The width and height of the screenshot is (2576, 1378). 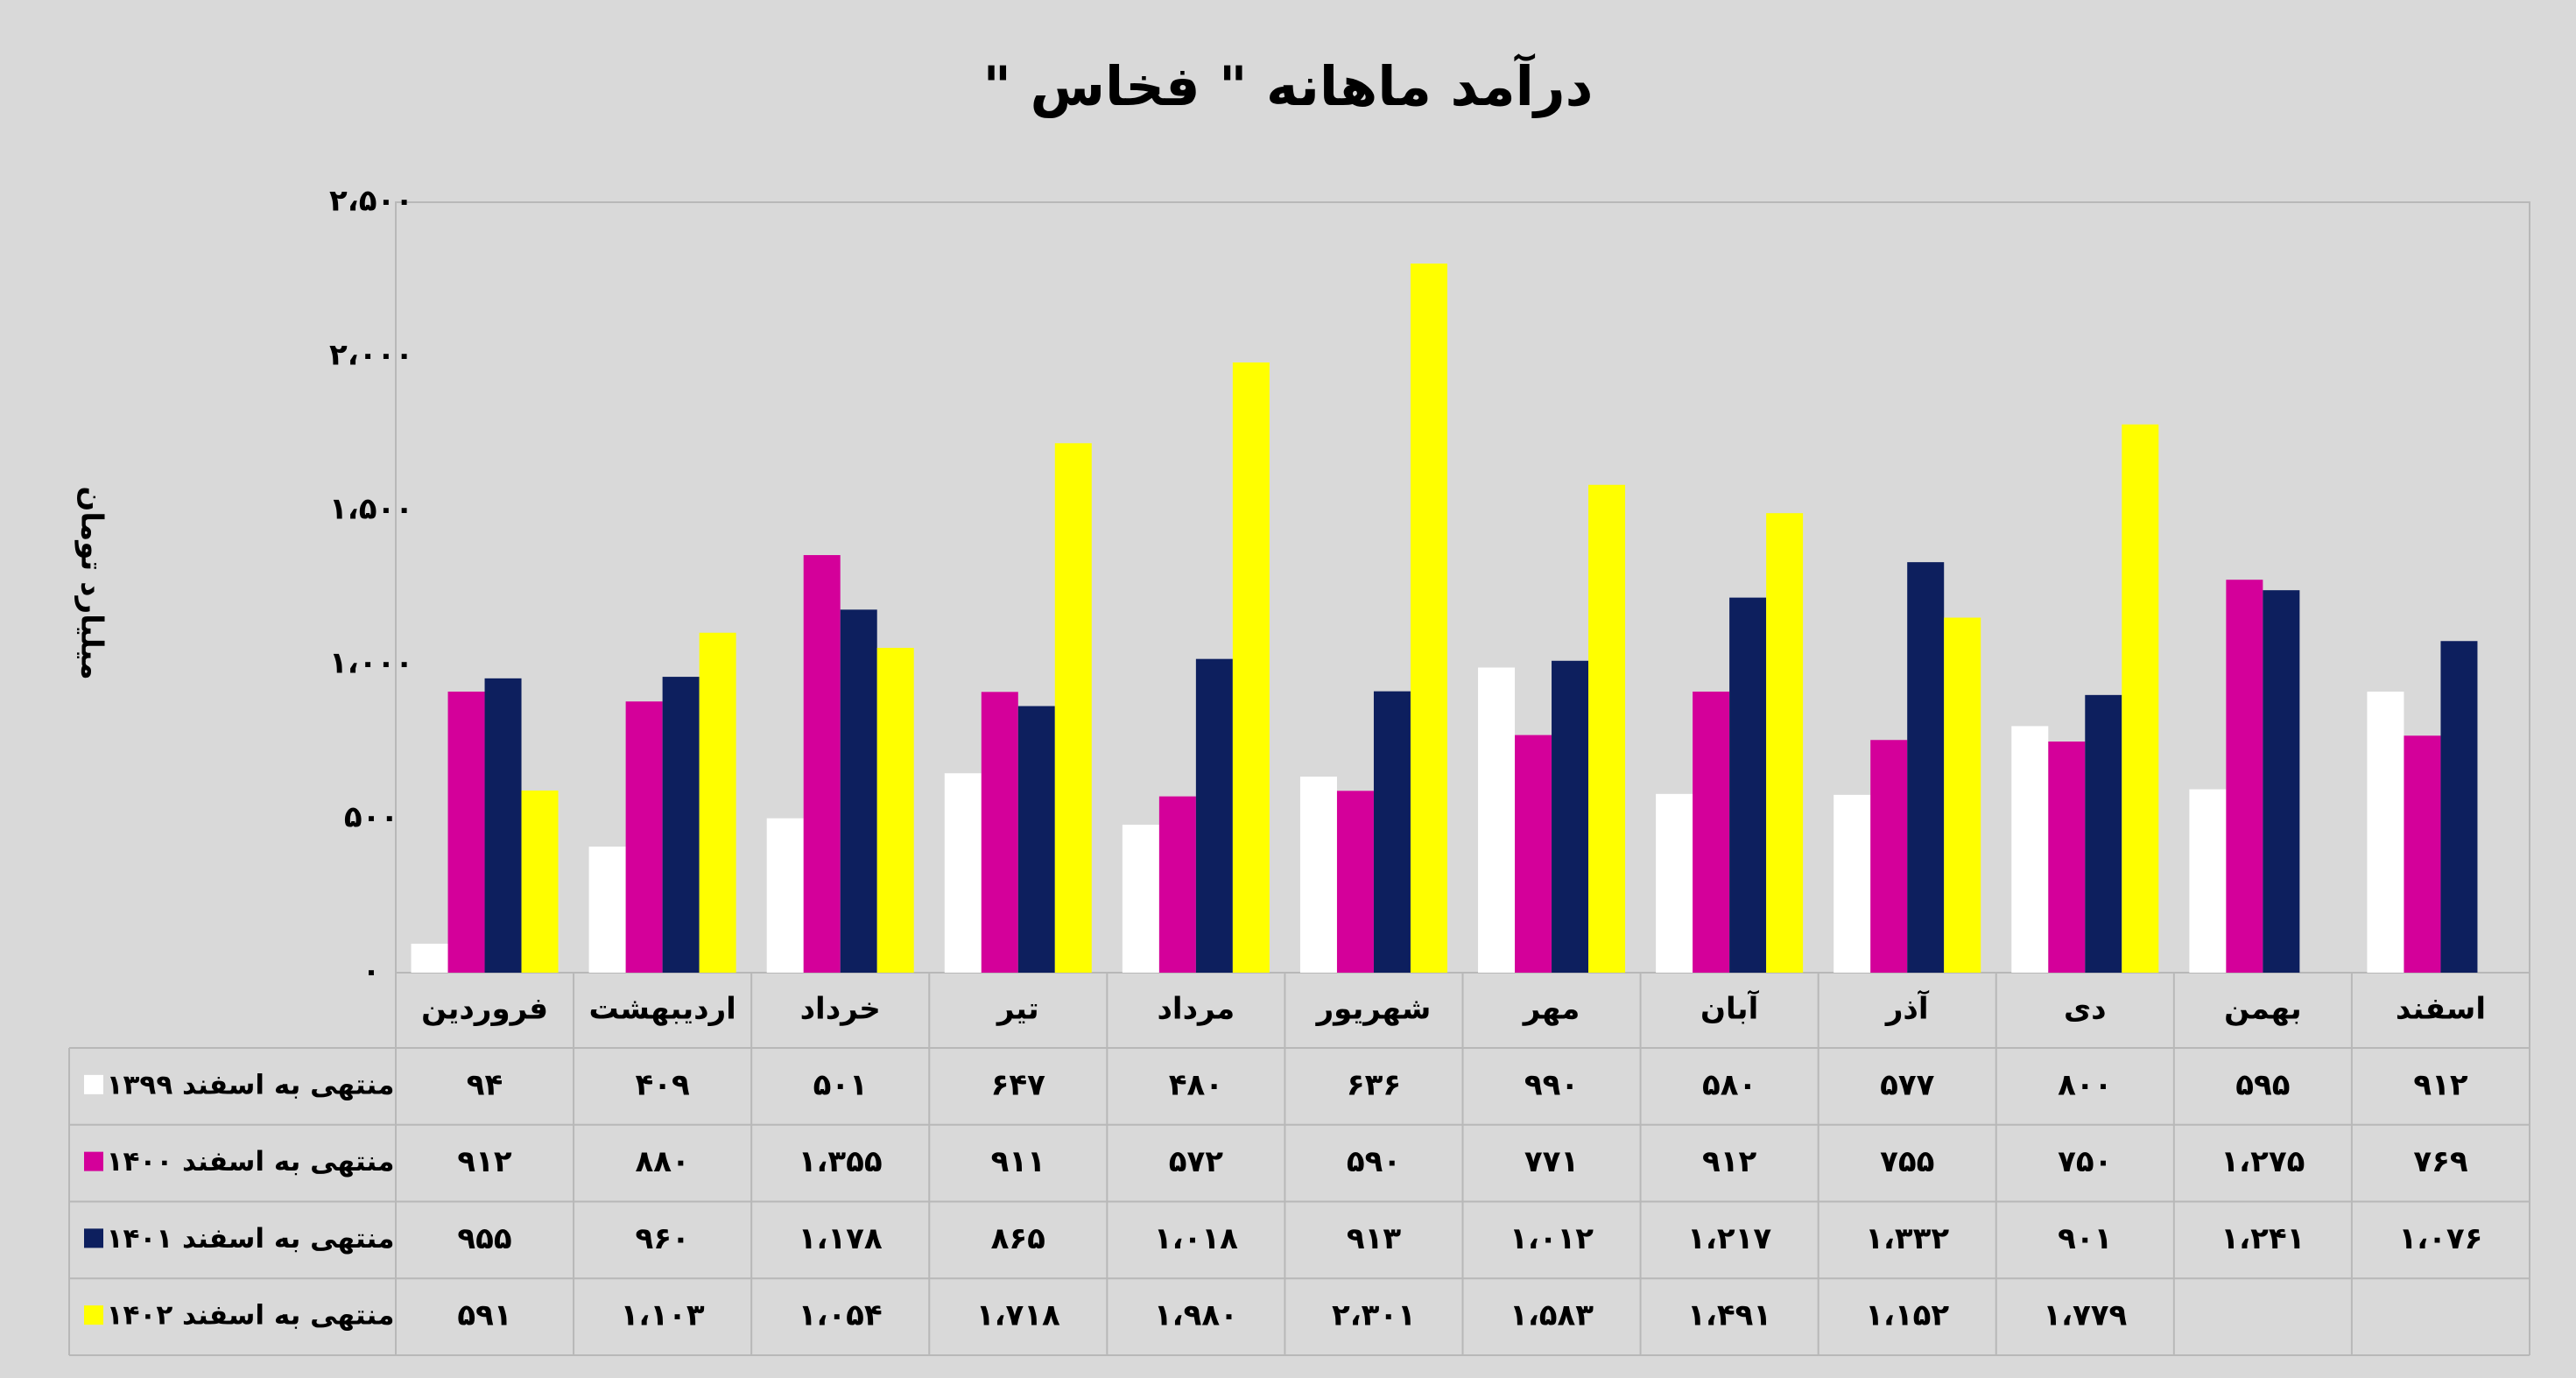 I want to click on table-value: ۹۵۵, so click(x=484, y=1238).